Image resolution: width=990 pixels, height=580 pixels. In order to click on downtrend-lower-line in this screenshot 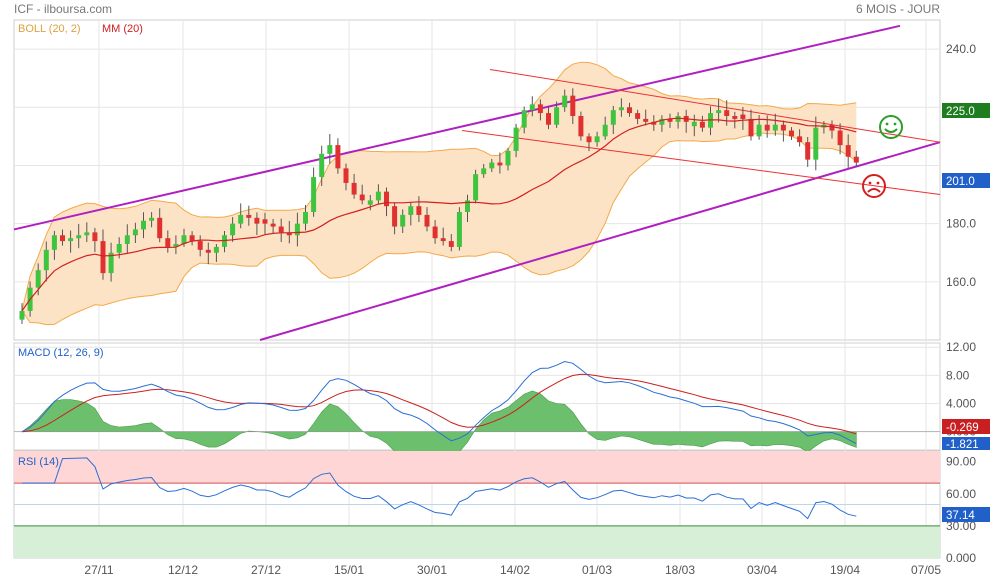, I will do `click(701, 163)`.